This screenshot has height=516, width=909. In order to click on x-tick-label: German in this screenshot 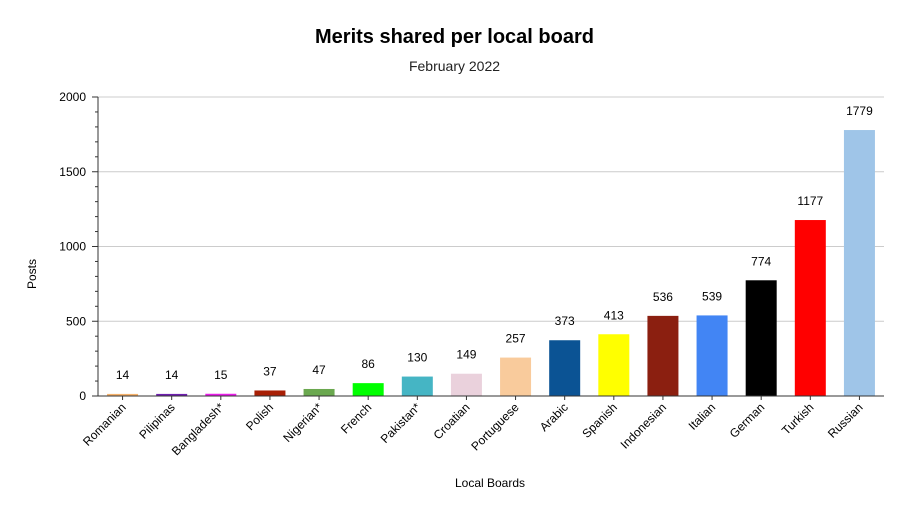, I will do `click(747, 420)`.